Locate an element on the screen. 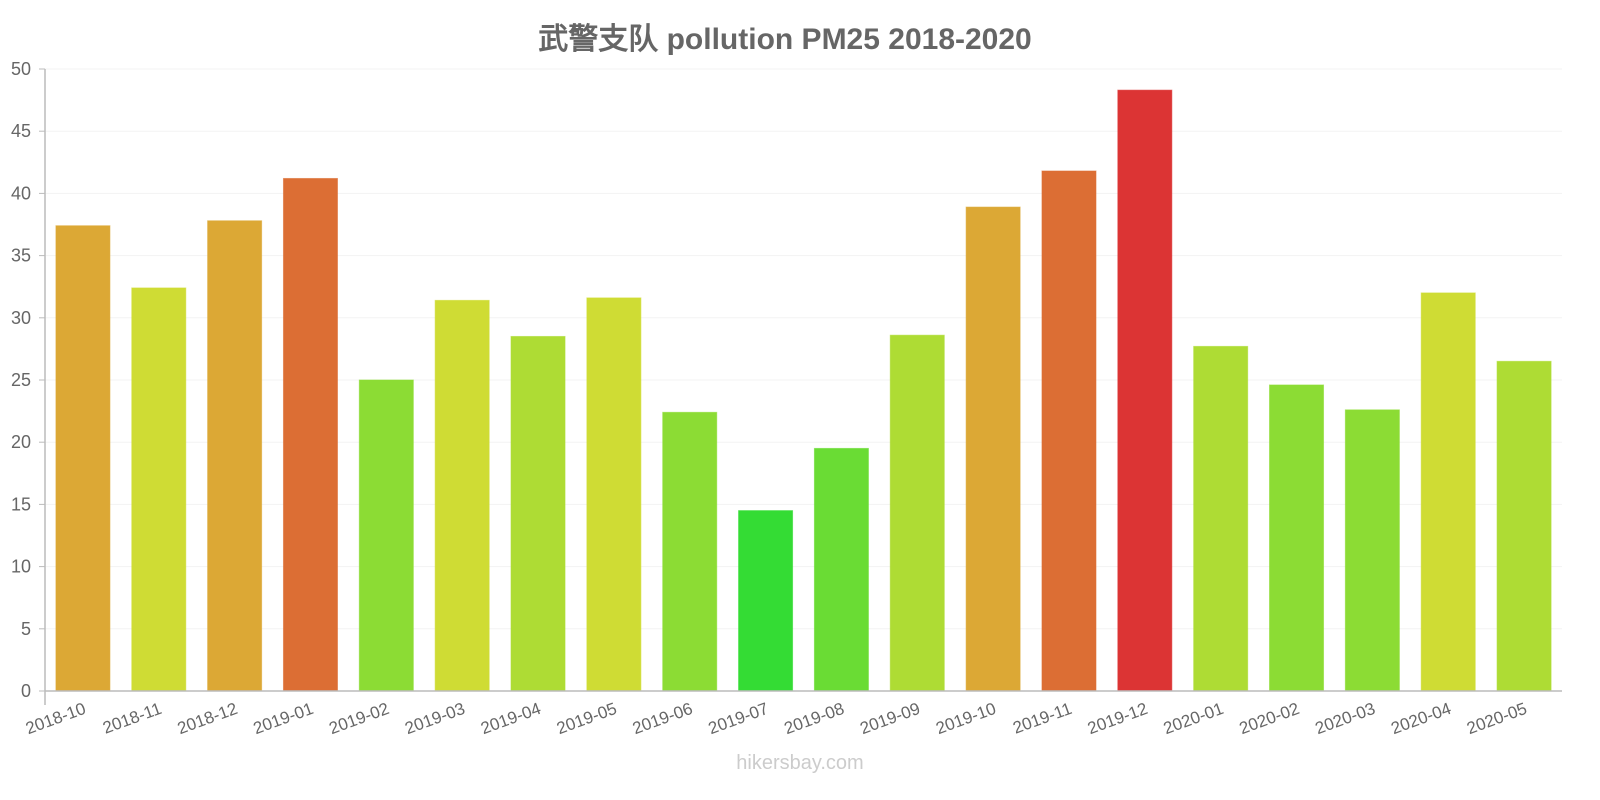 The width and height of the screenshot is (1600, 800). y-tick-label: 25 is located at coordinates (21, 380).